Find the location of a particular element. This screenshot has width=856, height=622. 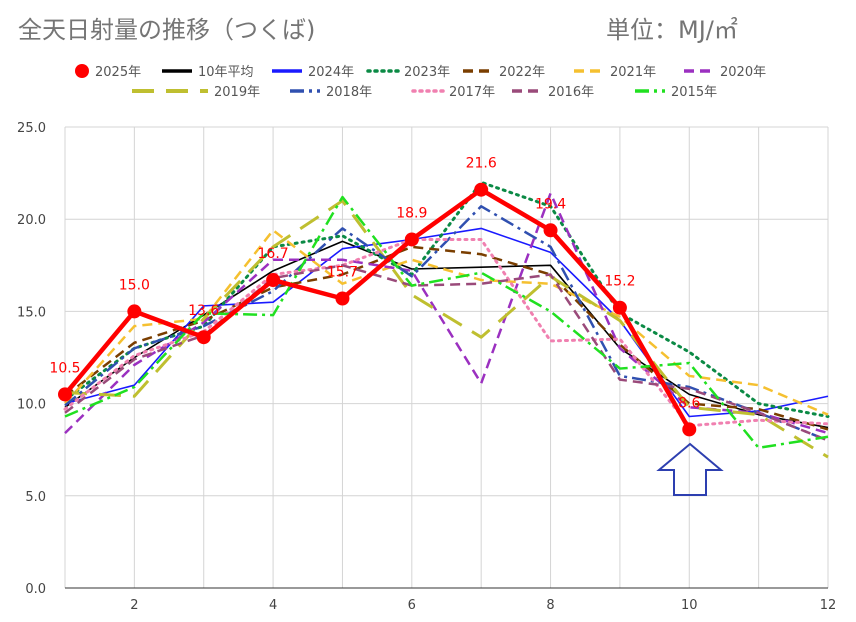

x-tick-label: 2 is located at coordinates (134, 605).